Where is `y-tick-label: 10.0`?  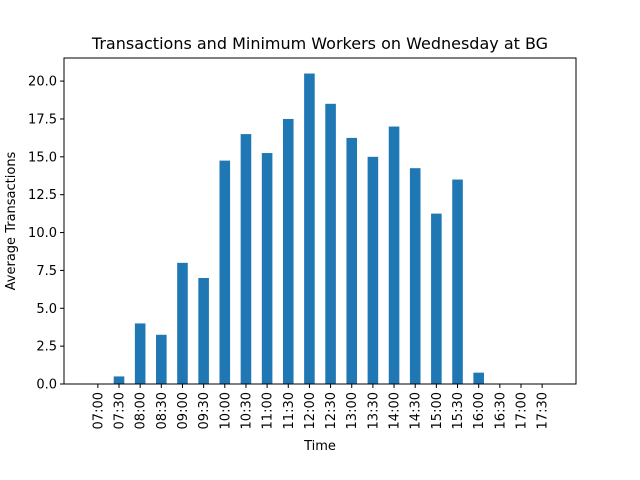 y-tick-label: 10.0 is located at coordinates (42, 233).